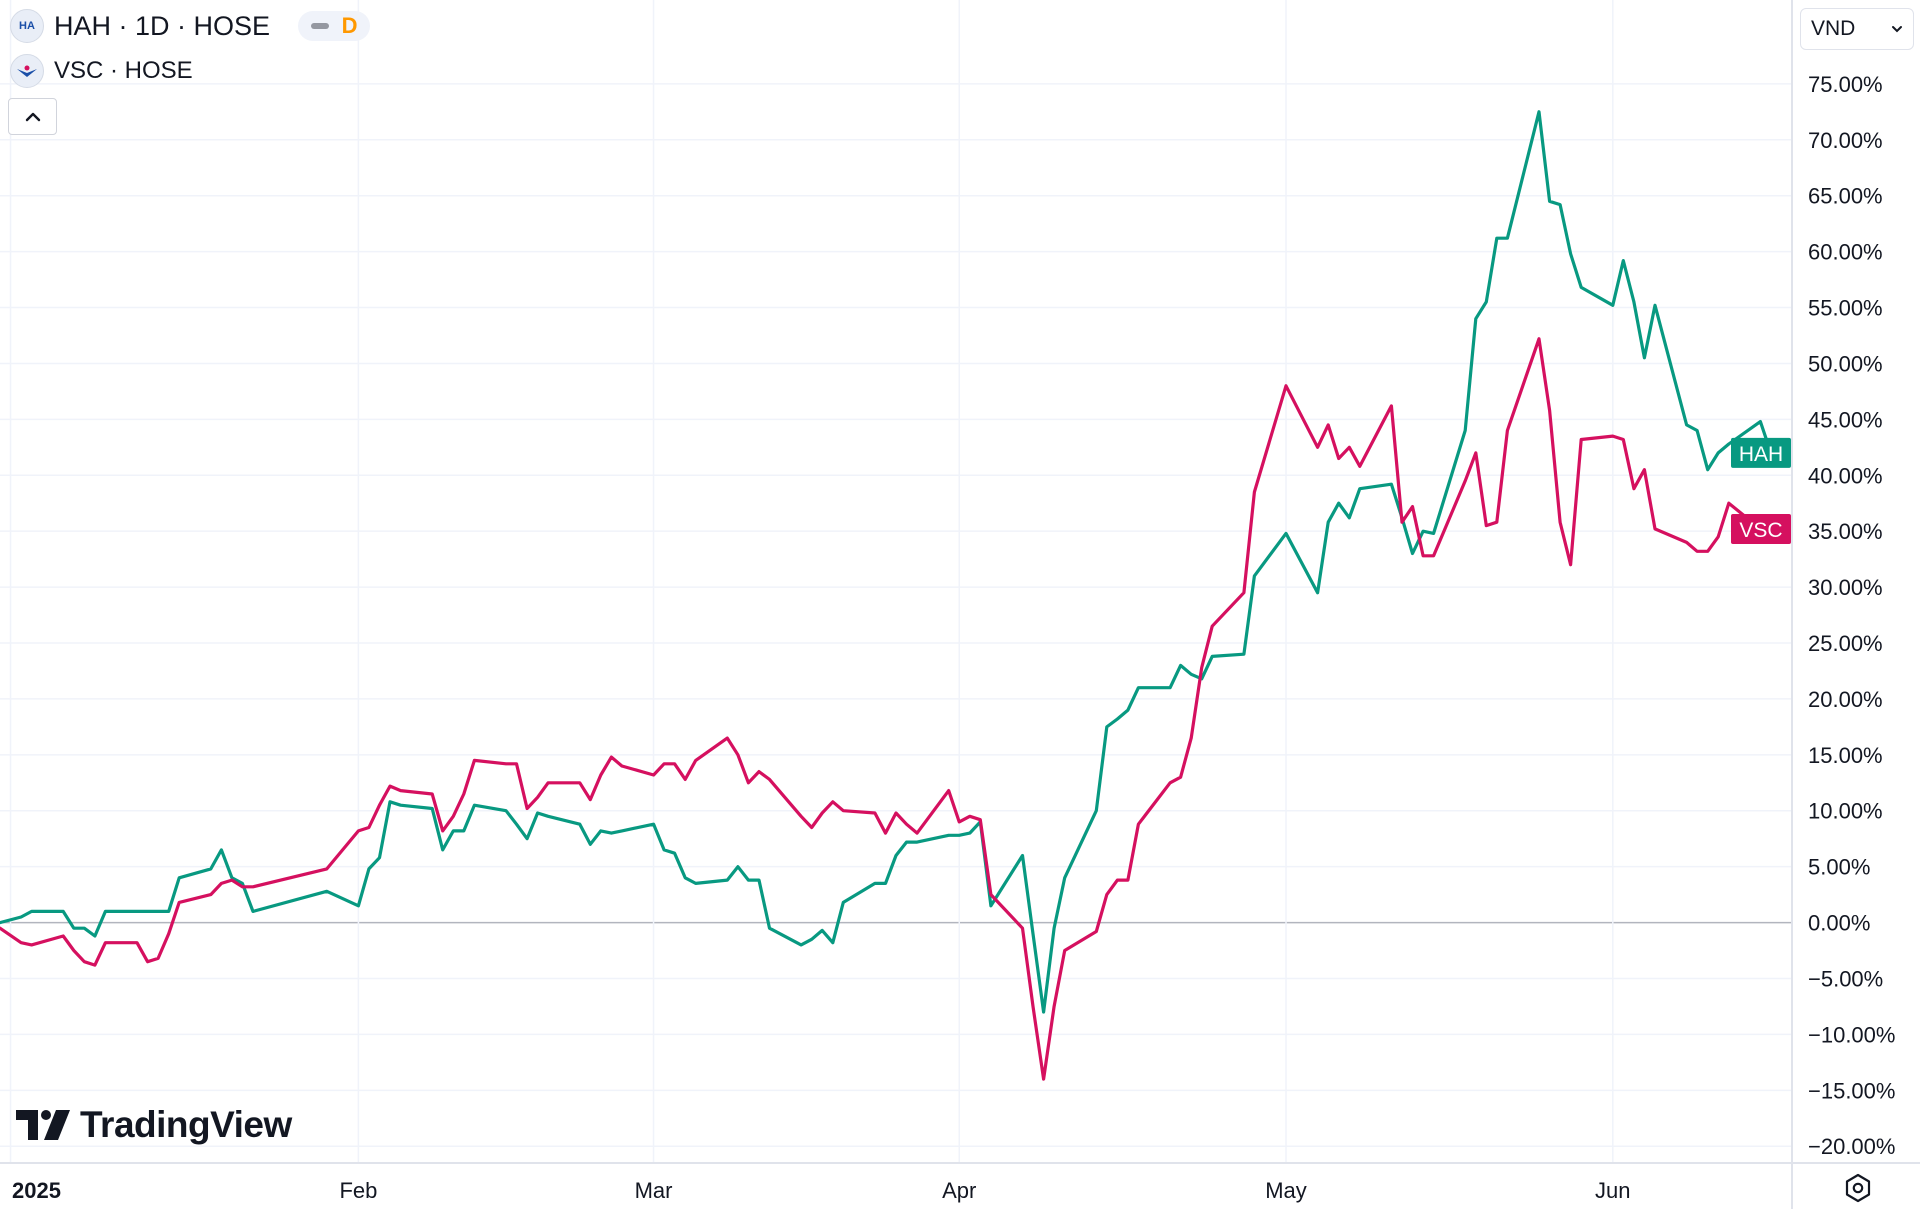 The width and height of the screenshot is (1920, 1209). I want to click on y-tick-label: 60.00%, so click(1845, 252).